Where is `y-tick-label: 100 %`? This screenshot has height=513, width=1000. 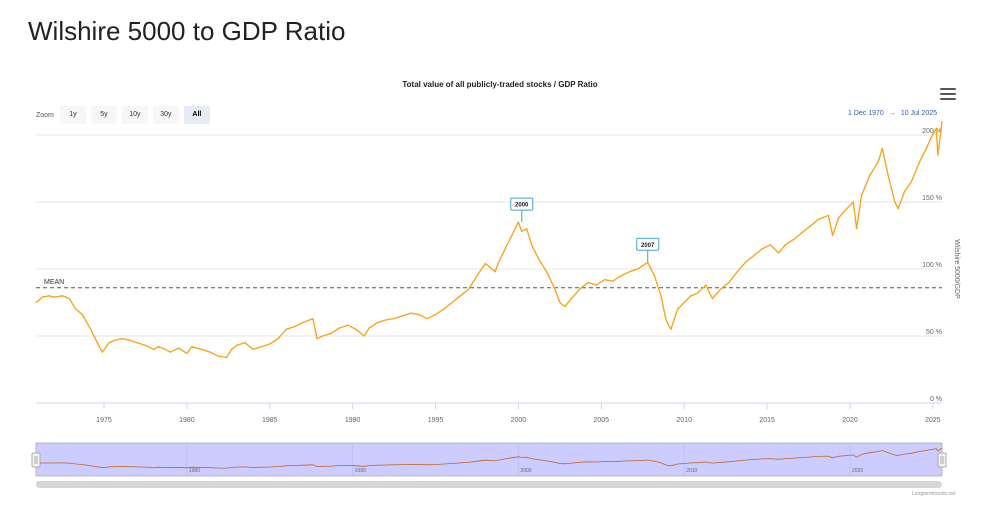 y-tick-label: 100 % is located at coordinates (932, 265).